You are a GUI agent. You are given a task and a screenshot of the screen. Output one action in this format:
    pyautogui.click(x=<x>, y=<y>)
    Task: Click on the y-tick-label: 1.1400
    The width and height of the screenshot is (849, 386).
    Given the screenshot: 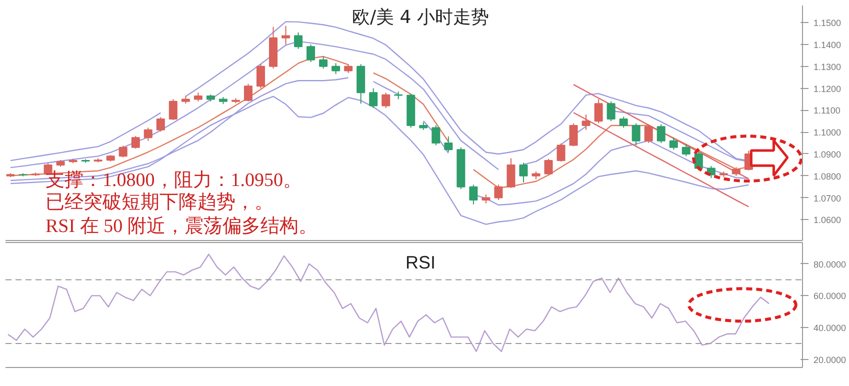 What is the action you would take?
    pyautogui.click(x=828, y=45)
    